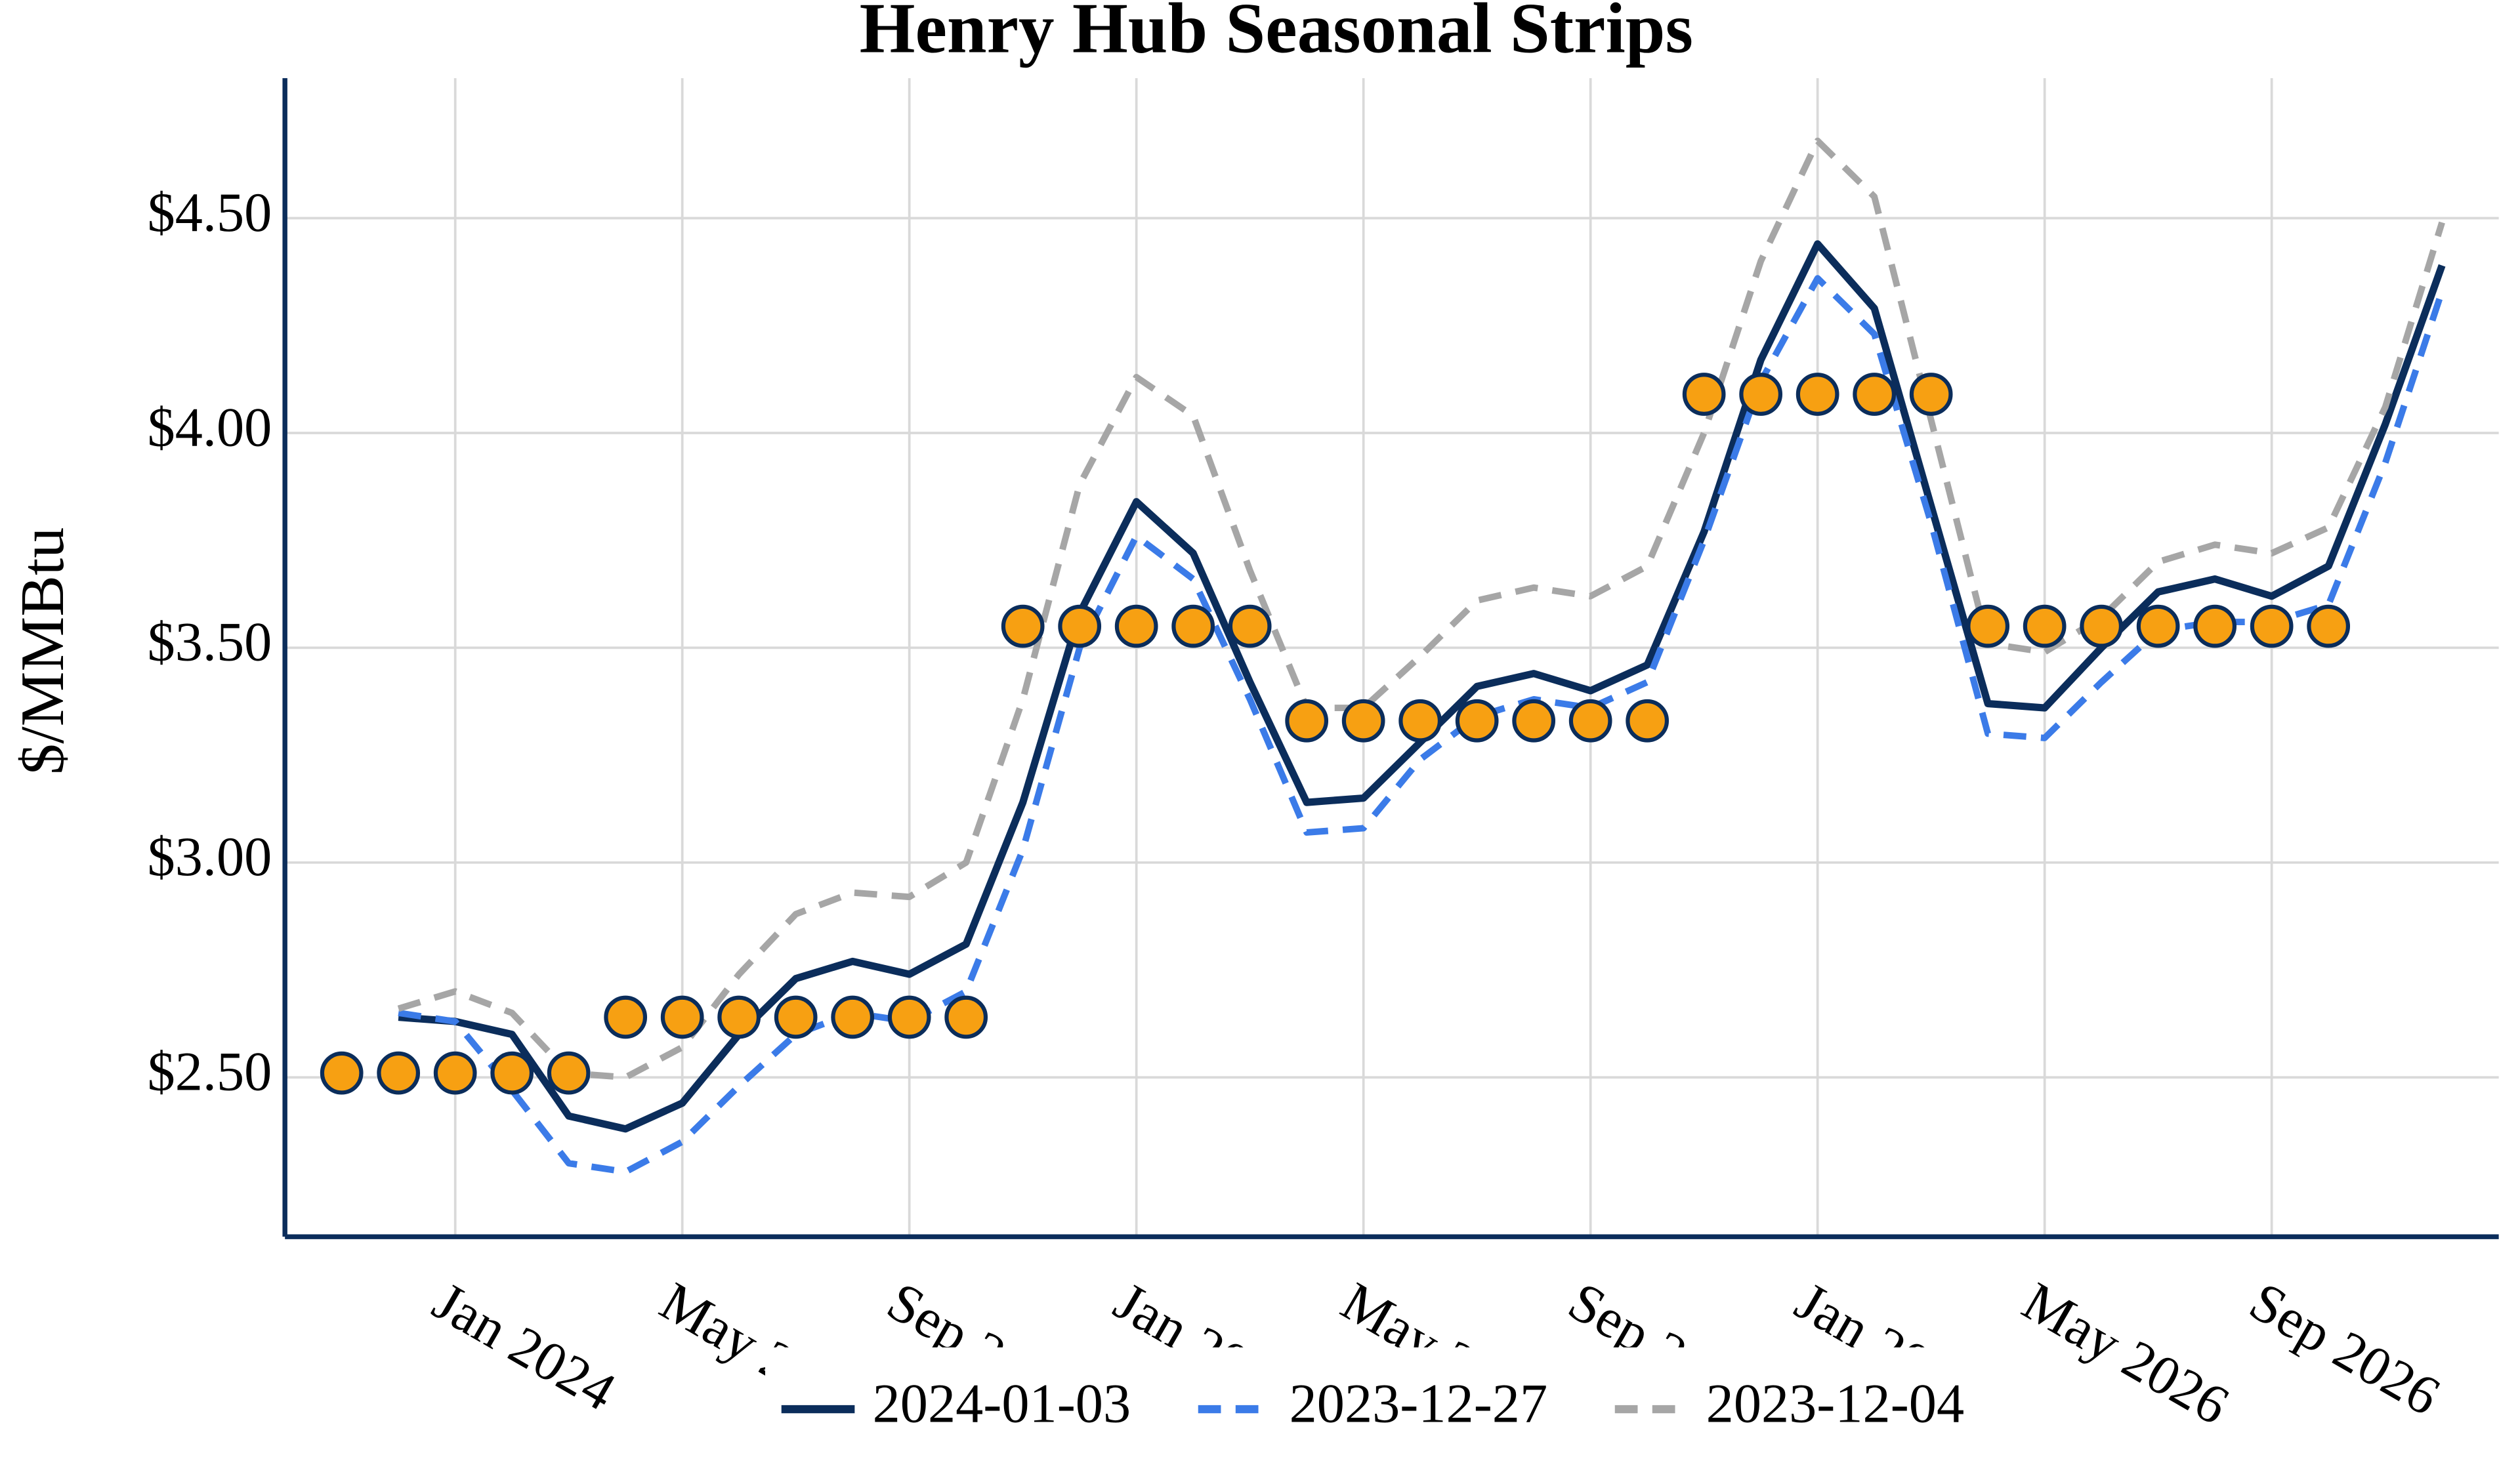 This screenshot has height=1480, width=2520. What do you see at coordinates (1418, 1403) in the screenshot?
I see `legend-label: 2023-12-27` at bounding box center [1418, 1403].